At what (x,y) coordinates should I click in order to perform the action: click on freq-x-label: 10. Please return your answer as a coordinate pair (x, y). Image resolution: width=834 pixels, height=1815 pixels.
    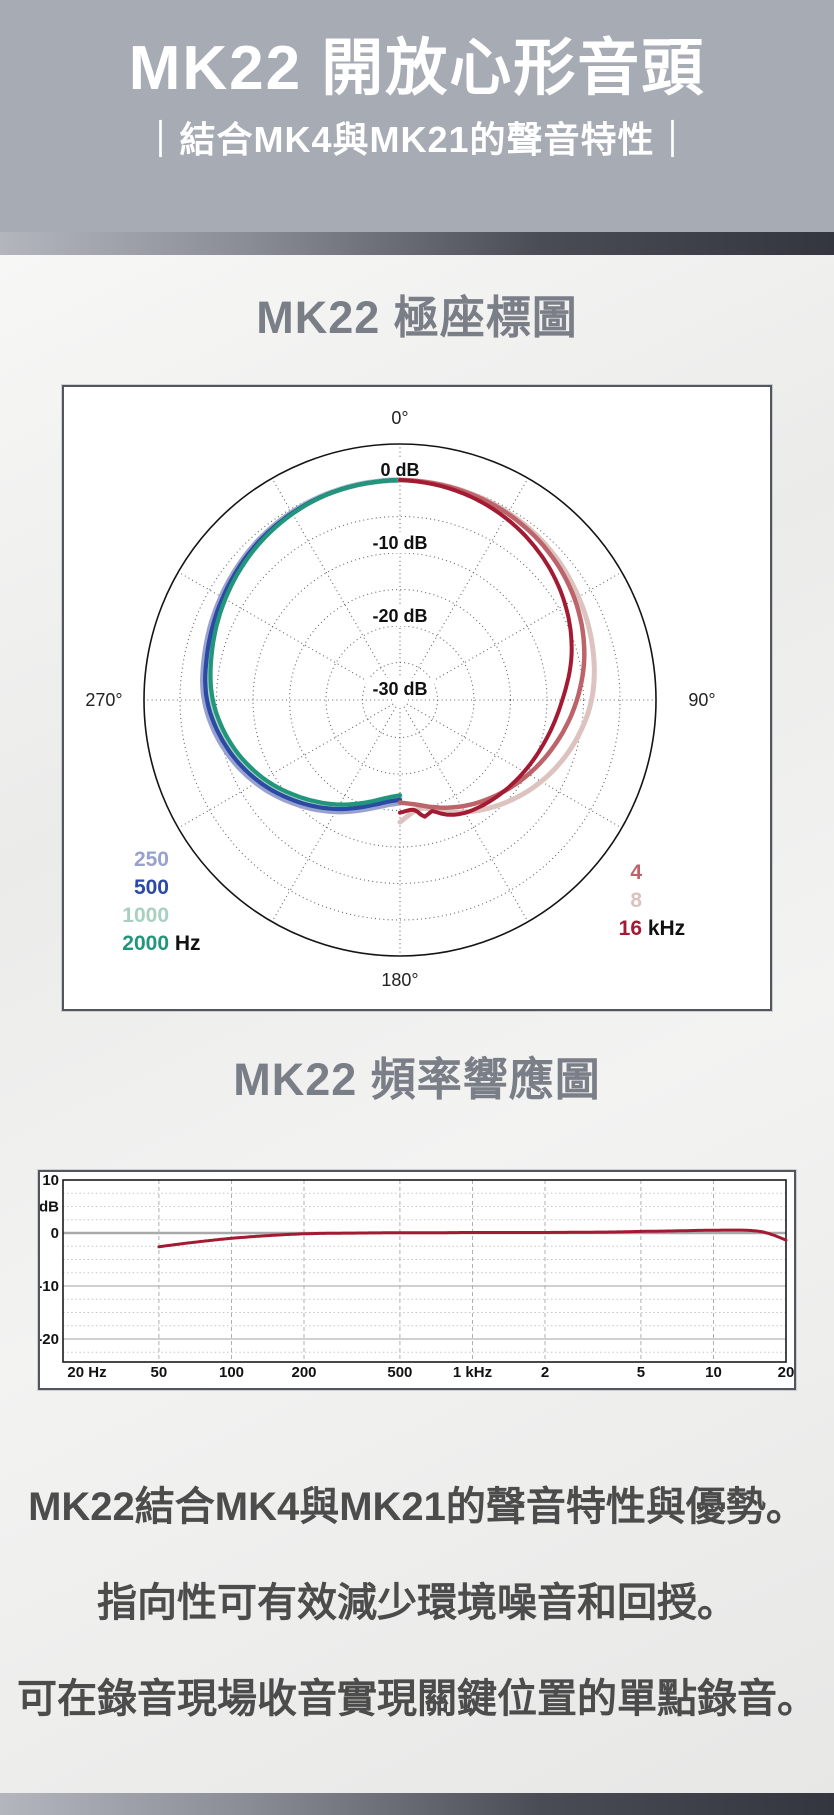
    Looking at the image, I should click on (713, 1372).